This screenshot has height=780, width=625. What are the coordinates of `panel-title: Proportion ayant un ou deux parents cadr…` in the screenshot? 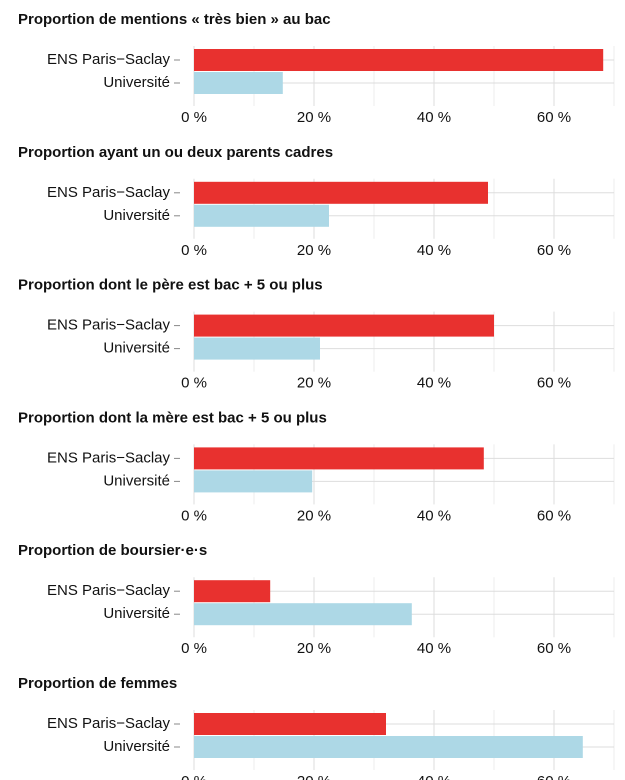 It's located at (175, 152).